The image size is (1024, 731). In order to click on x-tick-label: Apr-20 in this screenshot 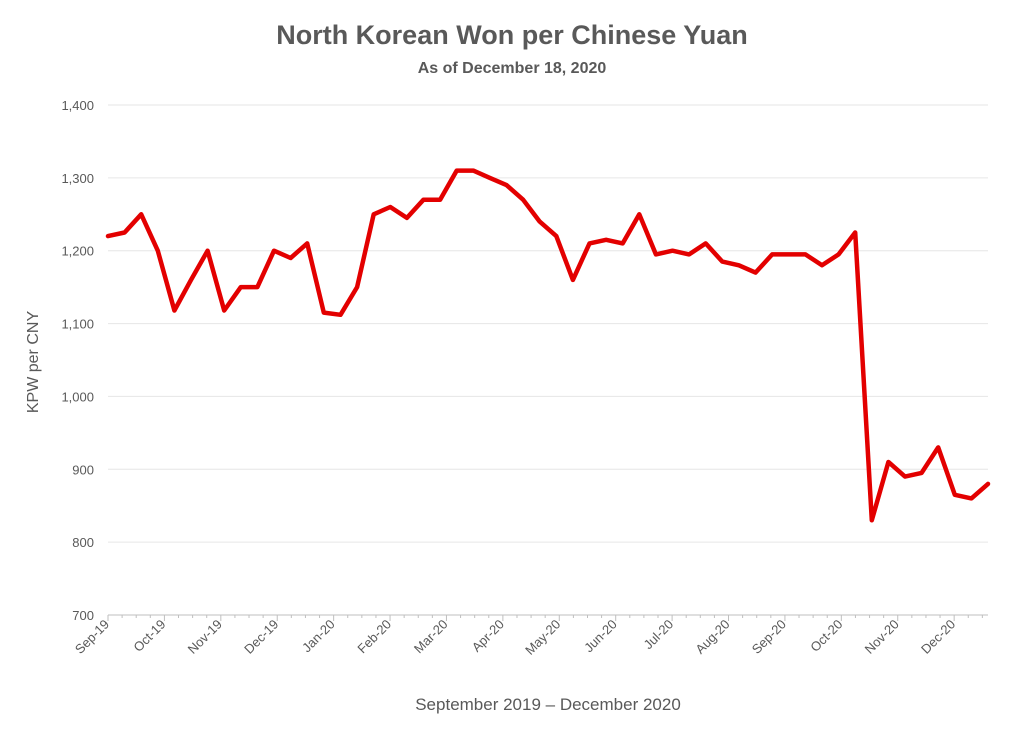, I will do `click(488, 636)`.